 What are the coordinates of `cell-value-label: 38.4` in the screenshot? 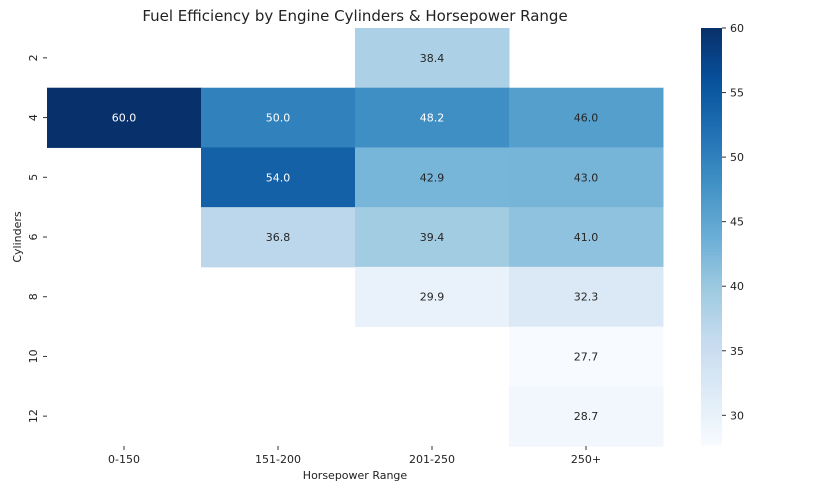 It's located at (432, 58).